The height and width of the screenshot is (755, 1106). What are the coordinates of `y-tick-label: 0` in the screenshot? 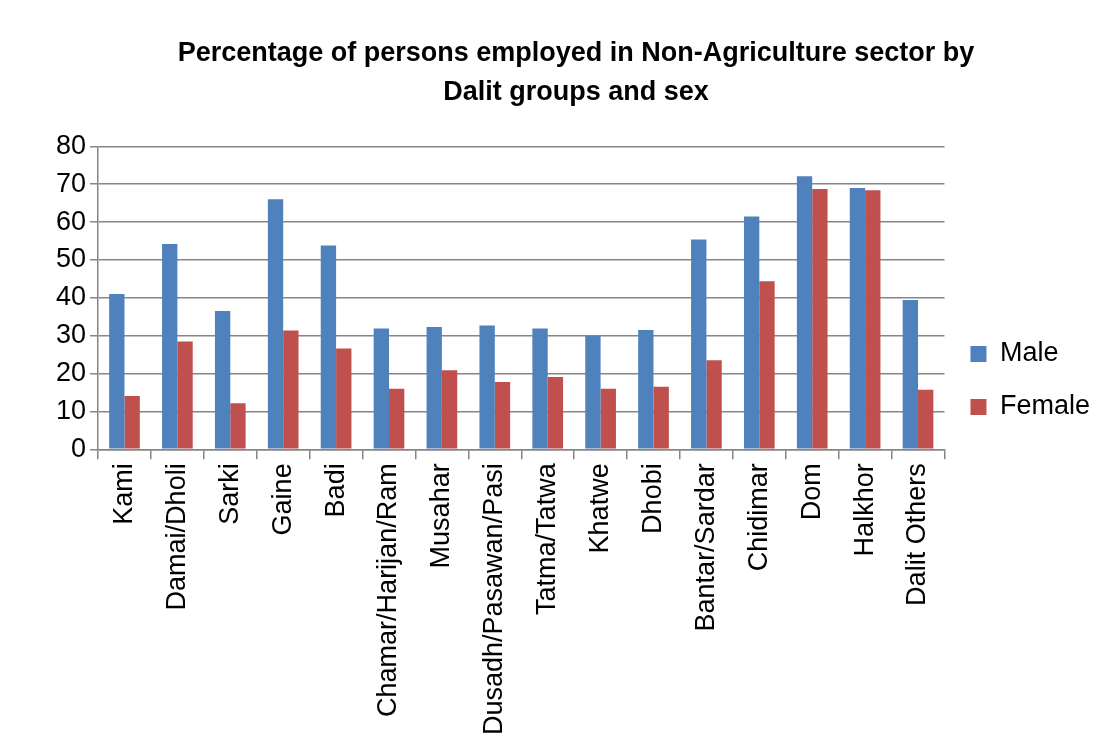 It's located at (79, 447).